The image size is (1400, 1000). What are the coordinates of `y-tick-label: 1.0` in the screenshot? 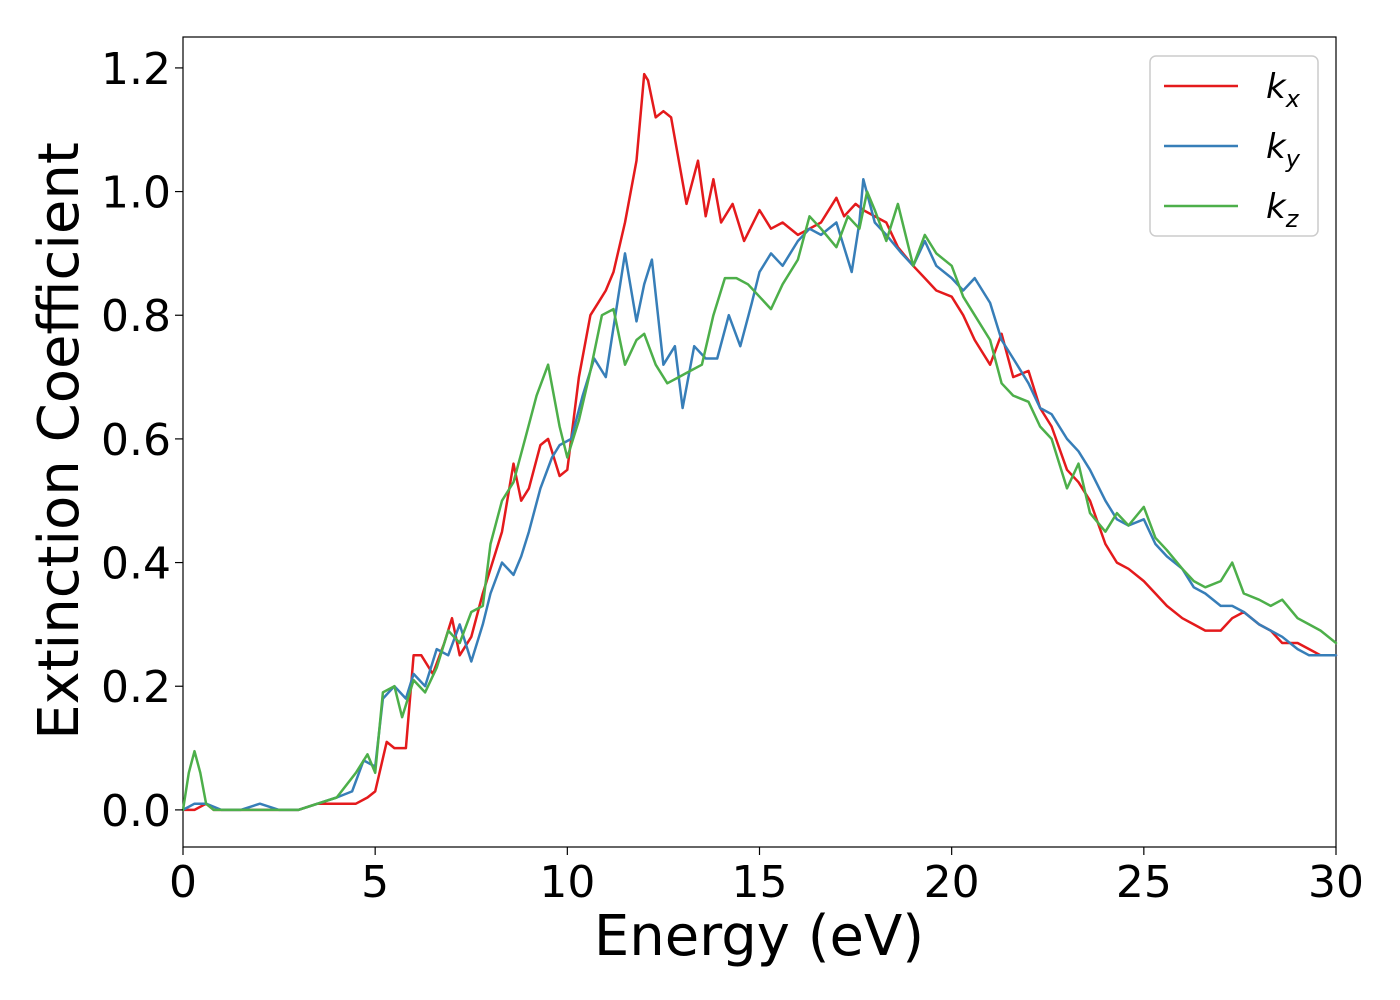 It's located at (136, 193).